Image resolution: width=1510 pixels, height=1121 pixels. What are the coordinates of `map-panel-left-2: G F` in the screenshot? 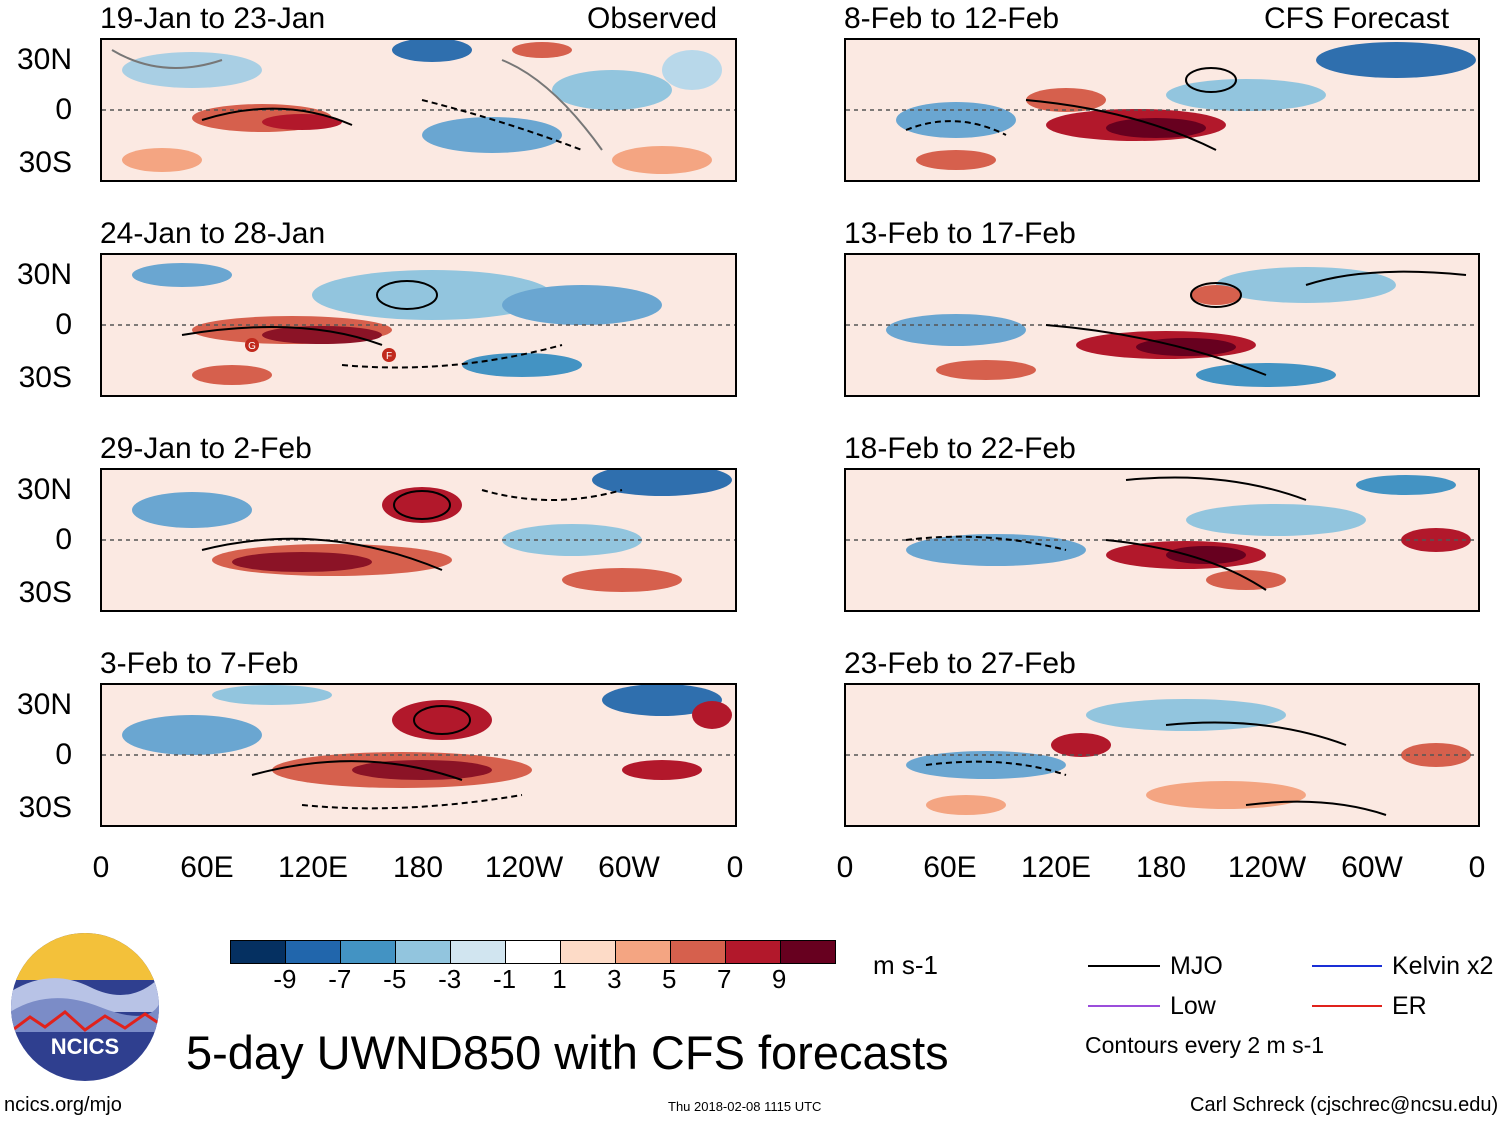 It's located at (418, 325).